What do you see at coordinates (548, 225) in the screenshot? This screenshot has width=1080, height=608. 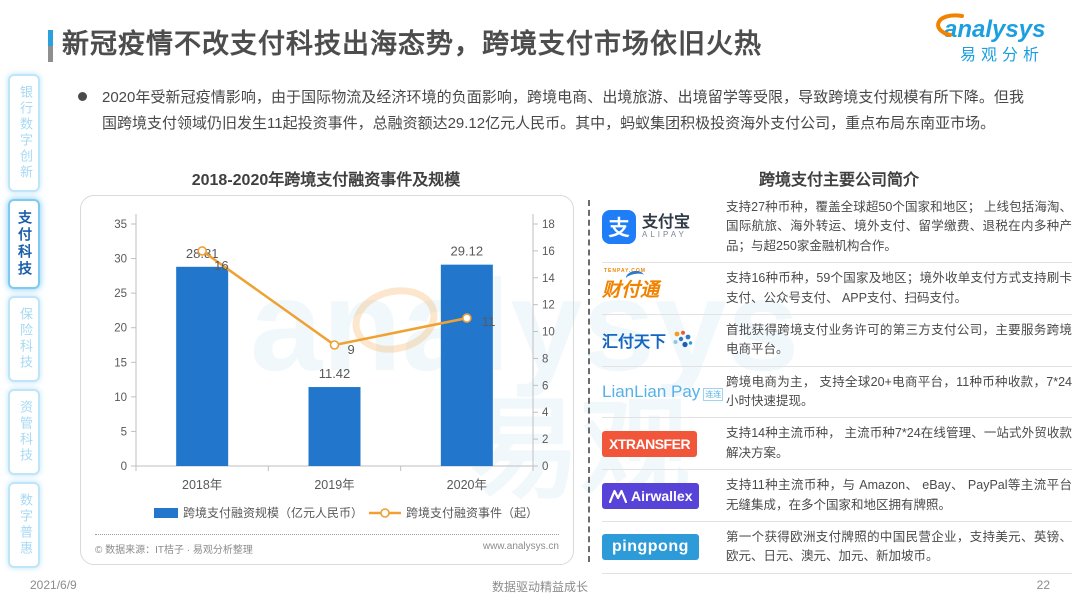 I see `svg-text: 18` at bounding box center [548, 225].